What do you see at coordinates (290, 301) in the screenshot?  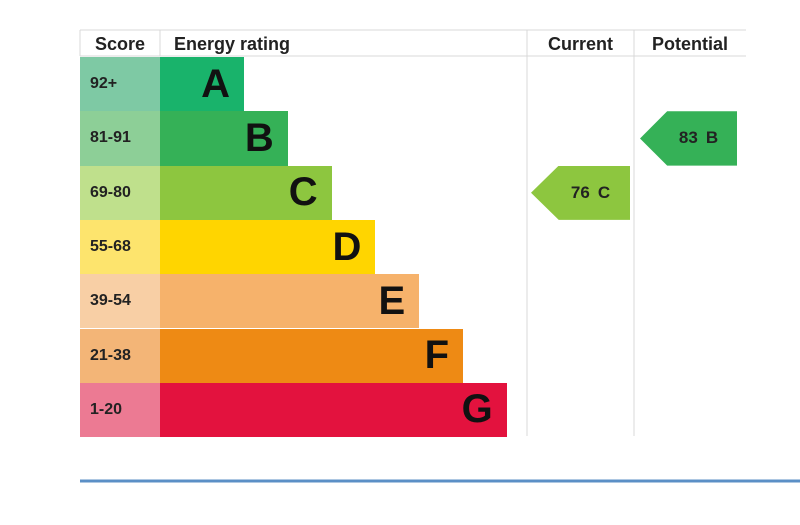 I see `band-e: E` at bounding box center [290, 301].